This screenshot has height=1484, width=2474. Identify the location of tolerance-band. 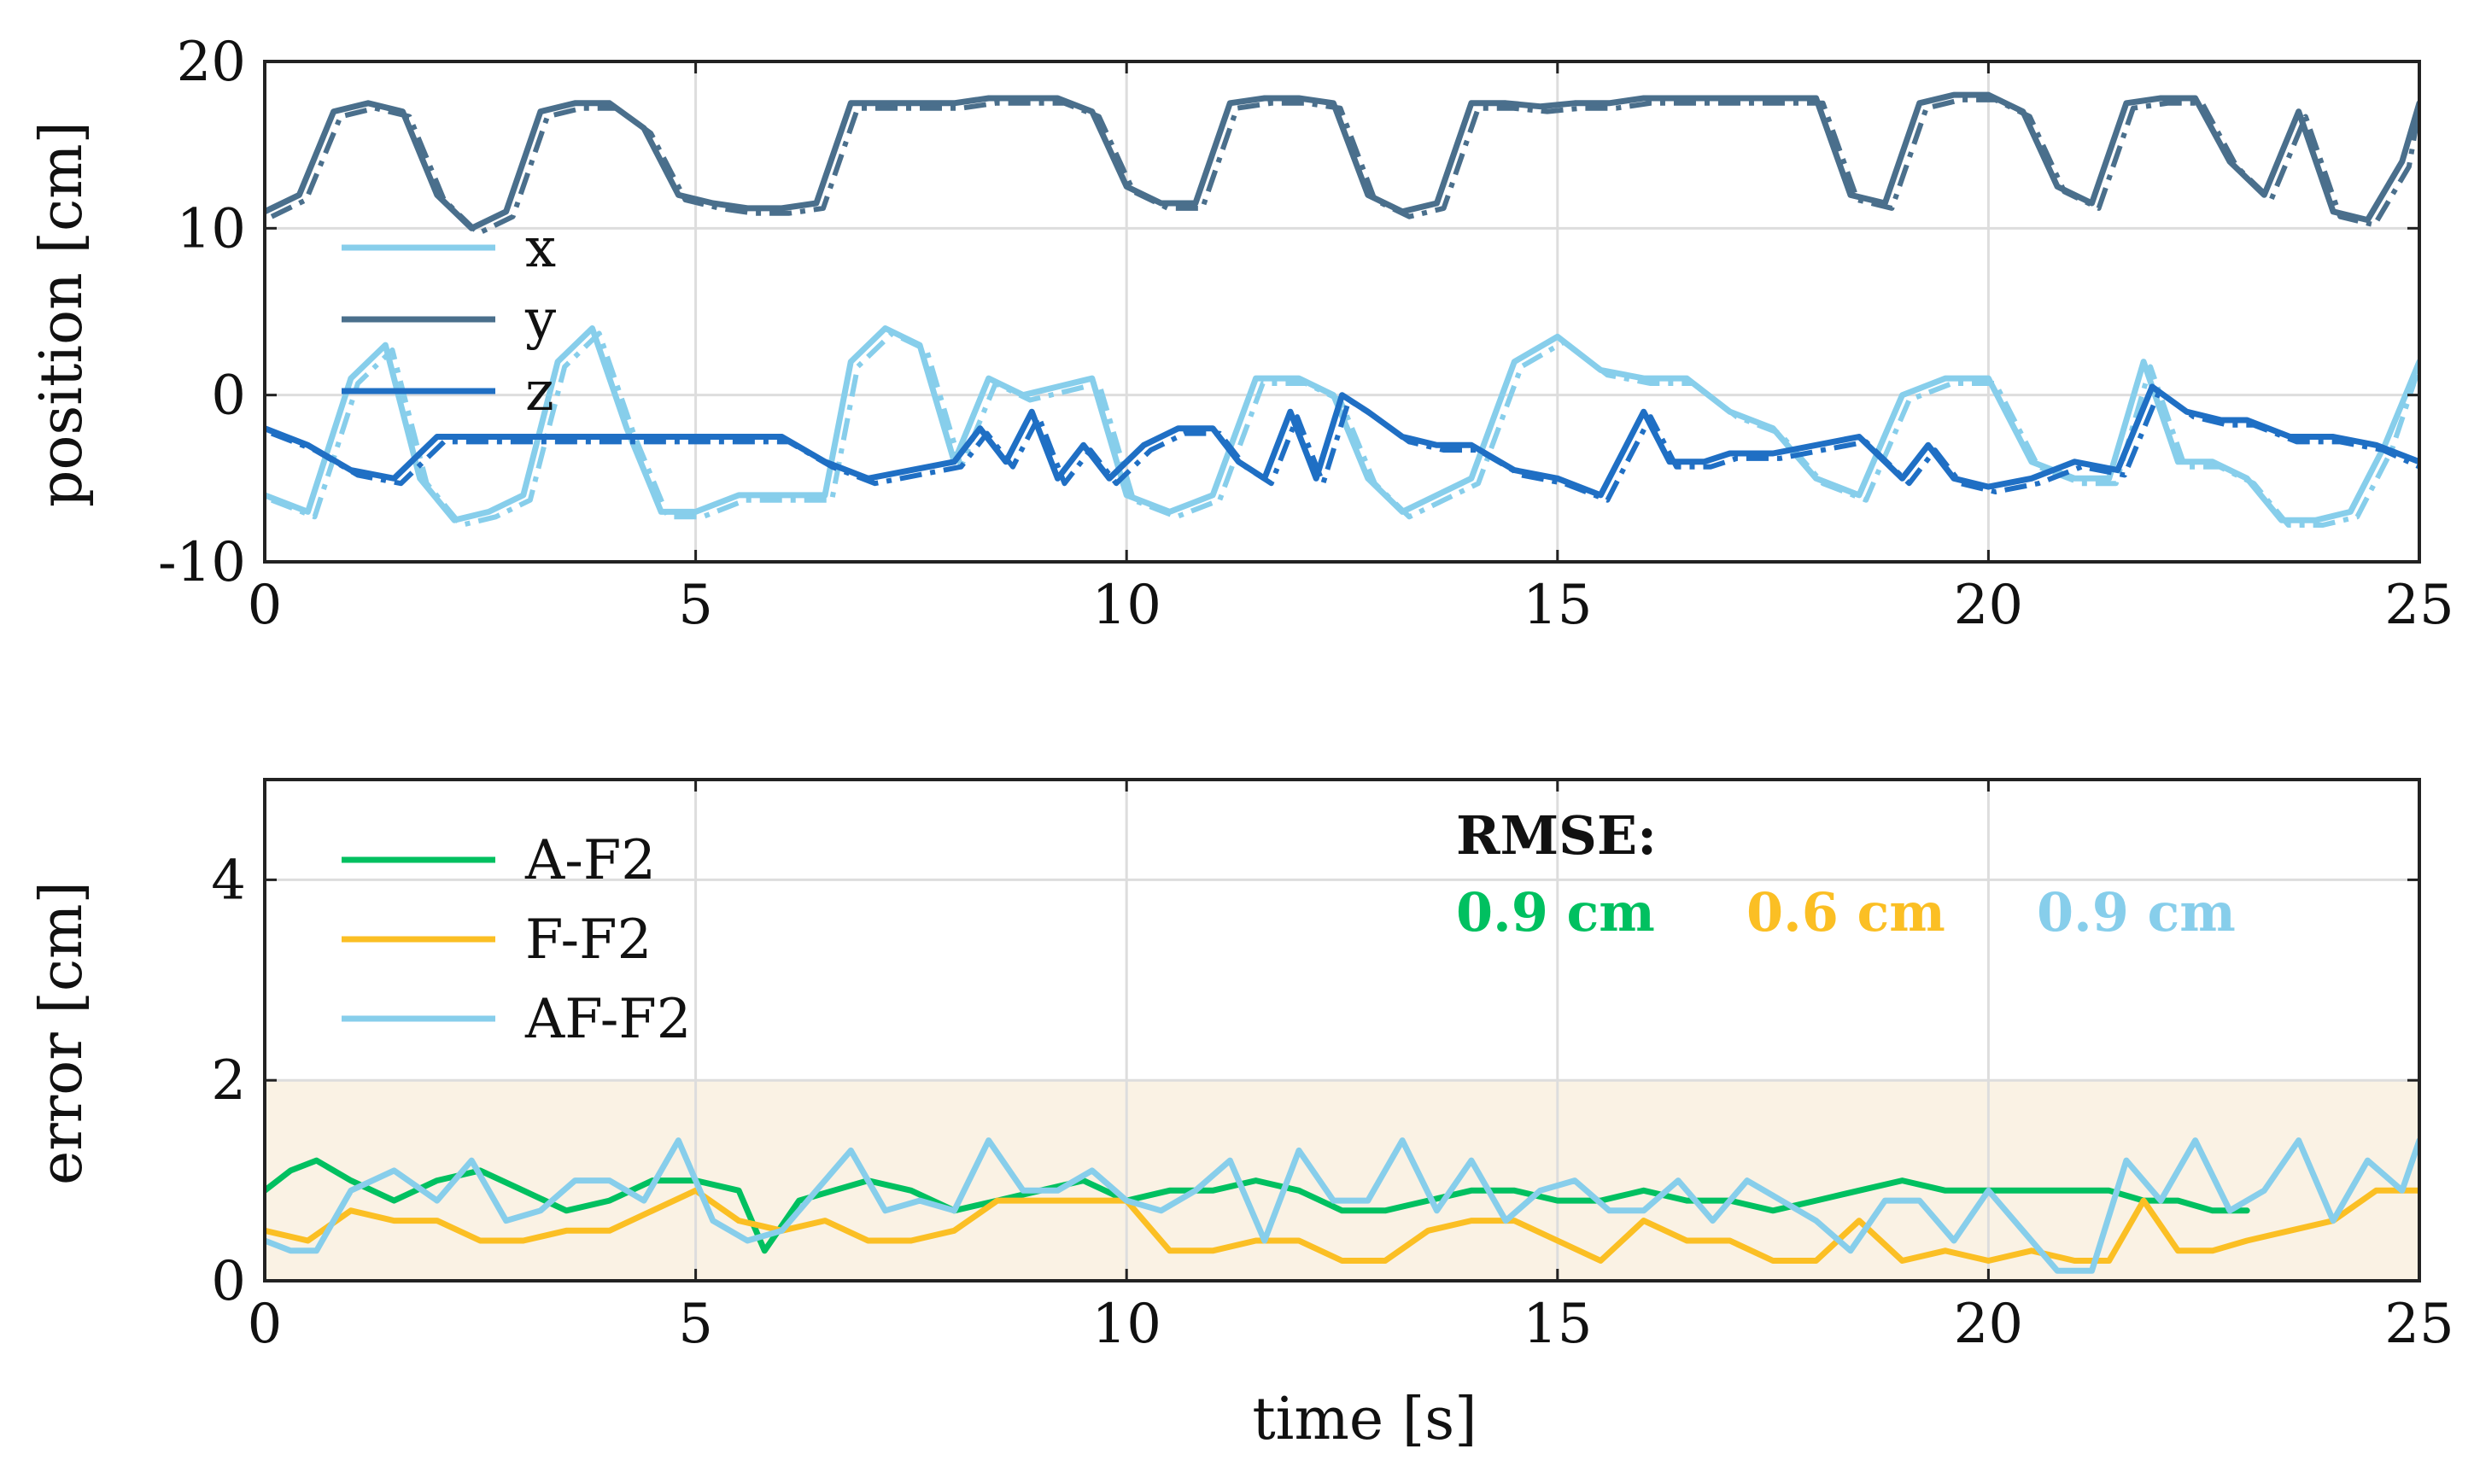
(1342, 1180).